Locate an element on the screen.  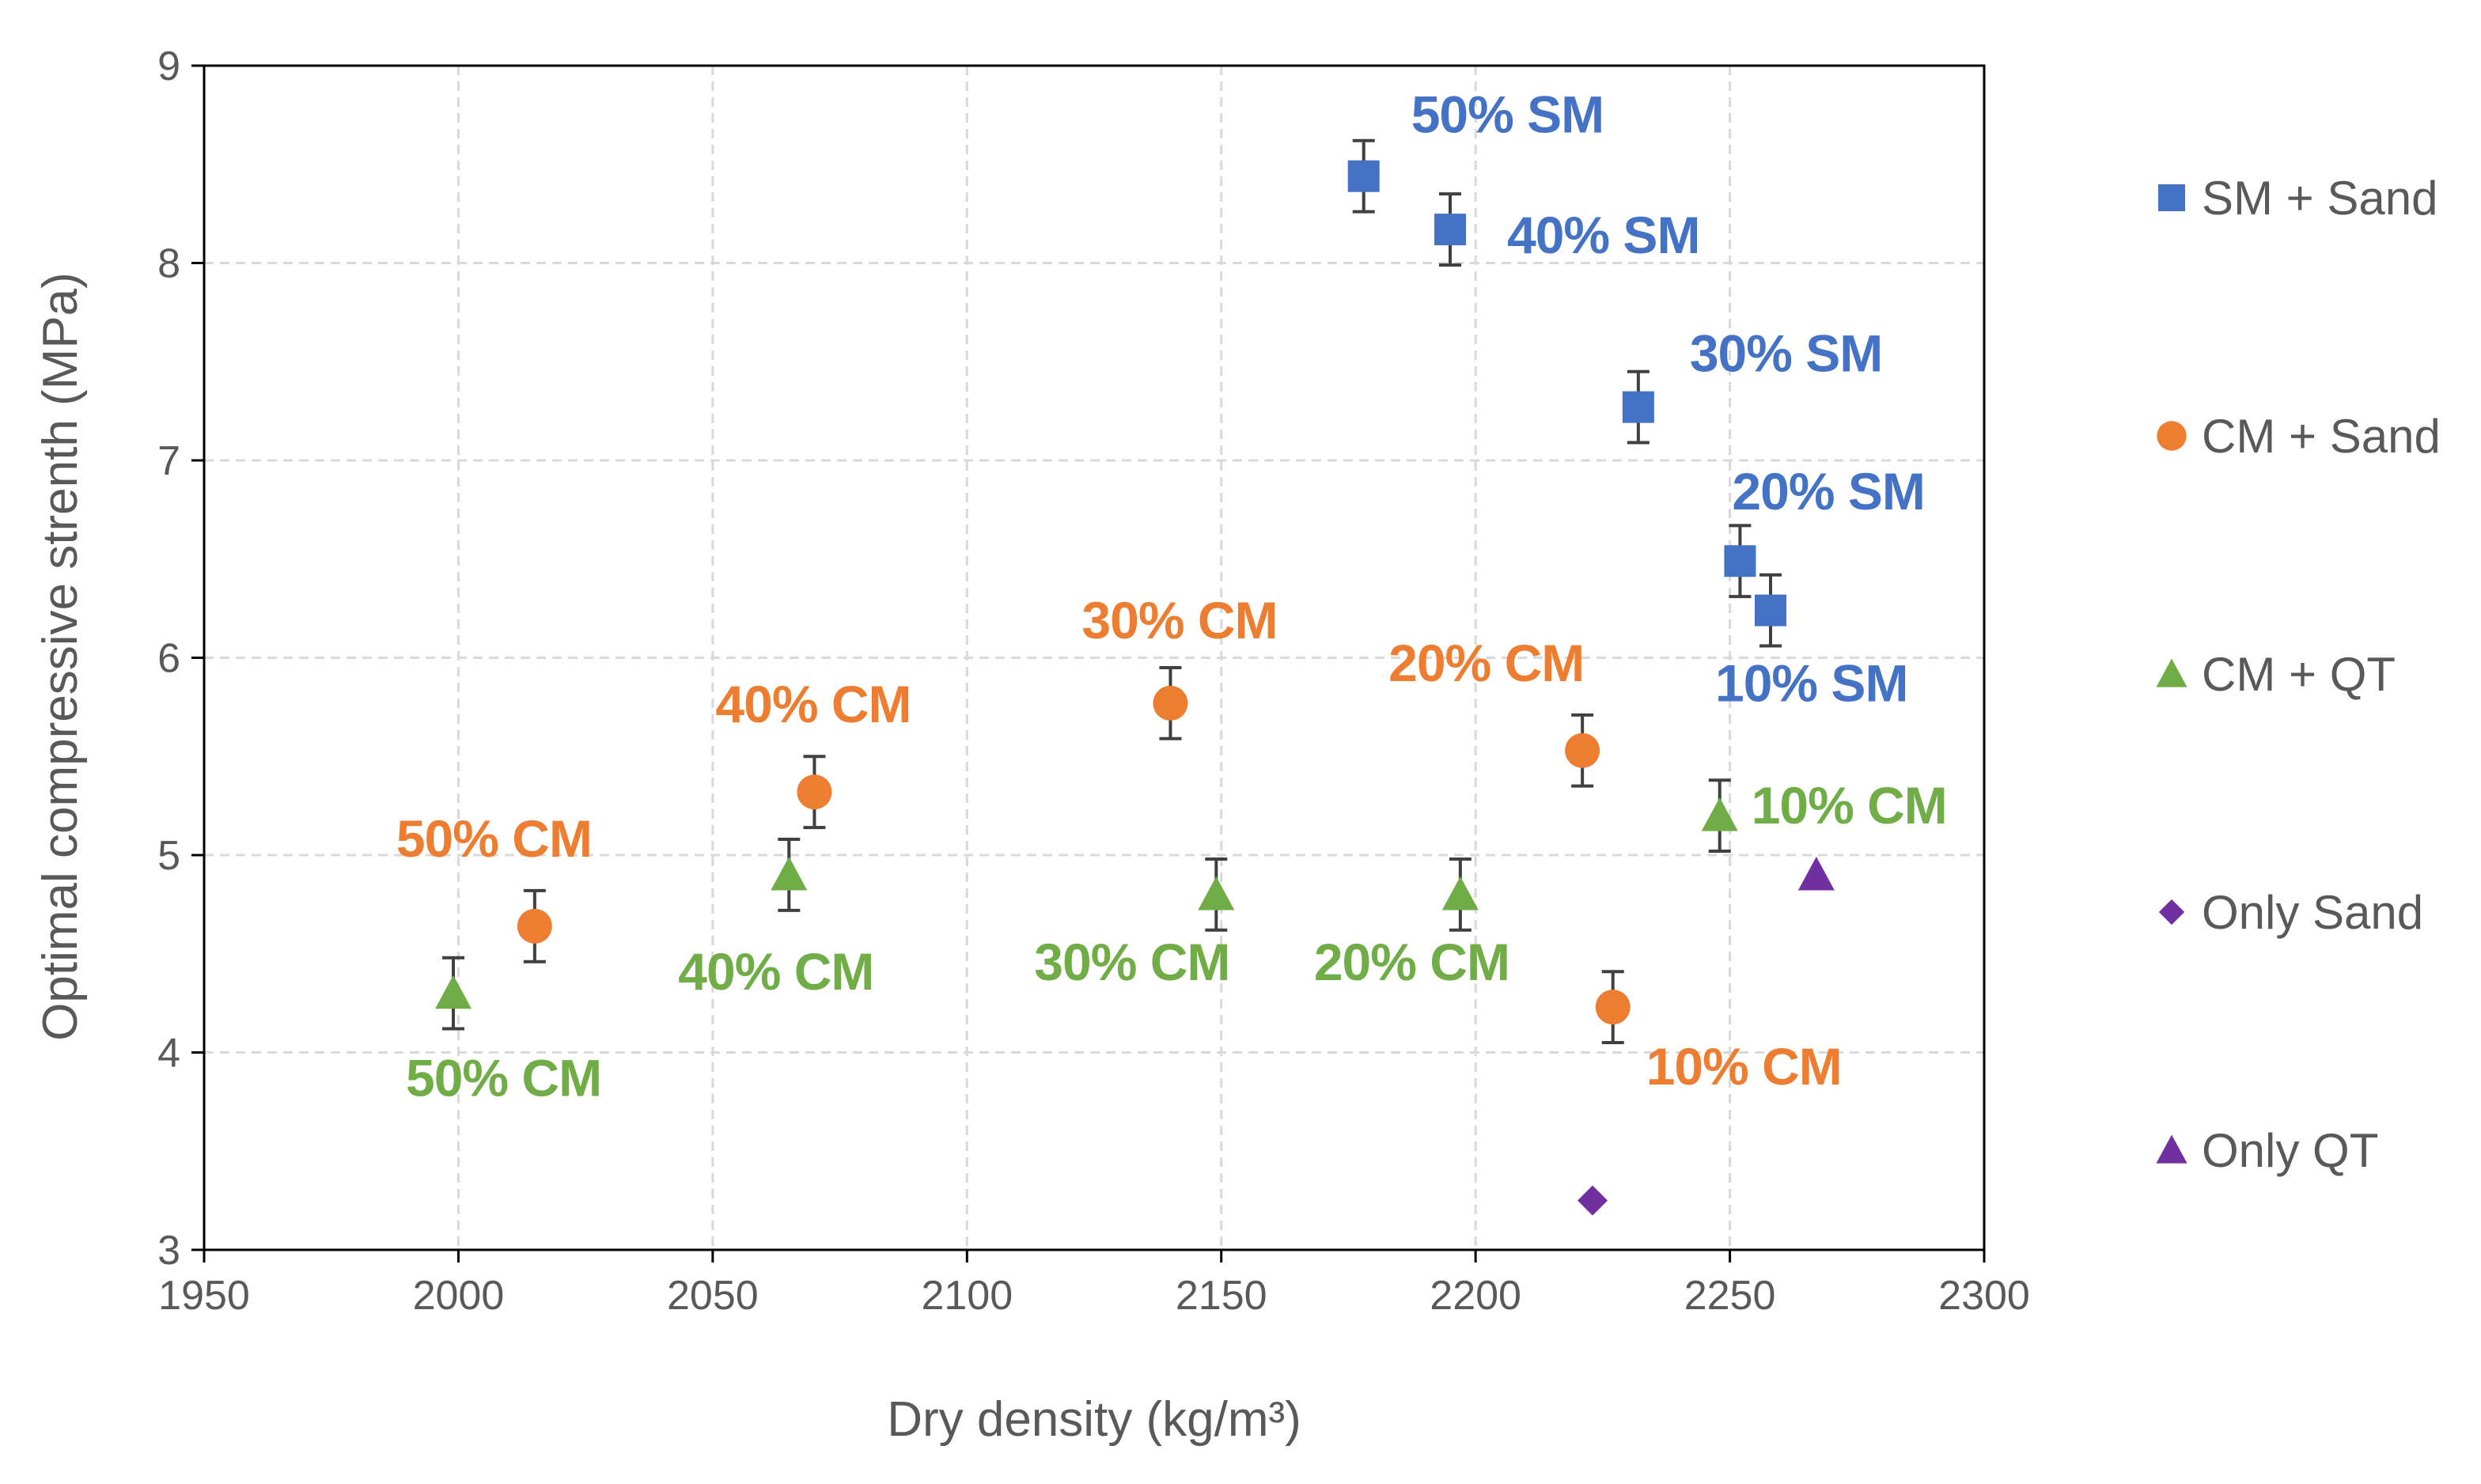
legend-item-sm-sand: SM + Sand is located at coordinates (2298, 198).